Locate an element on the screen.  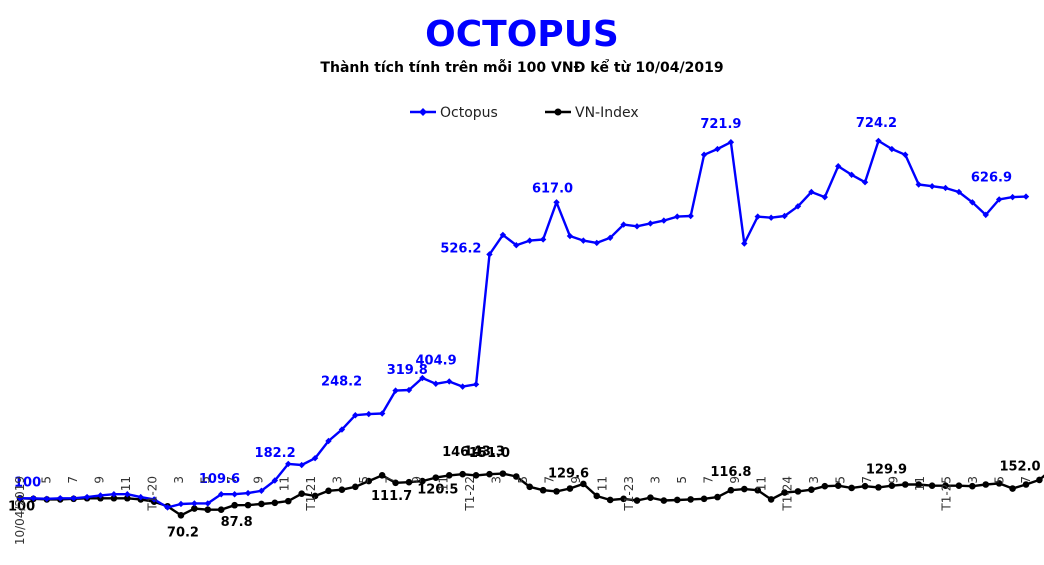
octopus-data-label: 526.2 is located at coordinates (460, 248).